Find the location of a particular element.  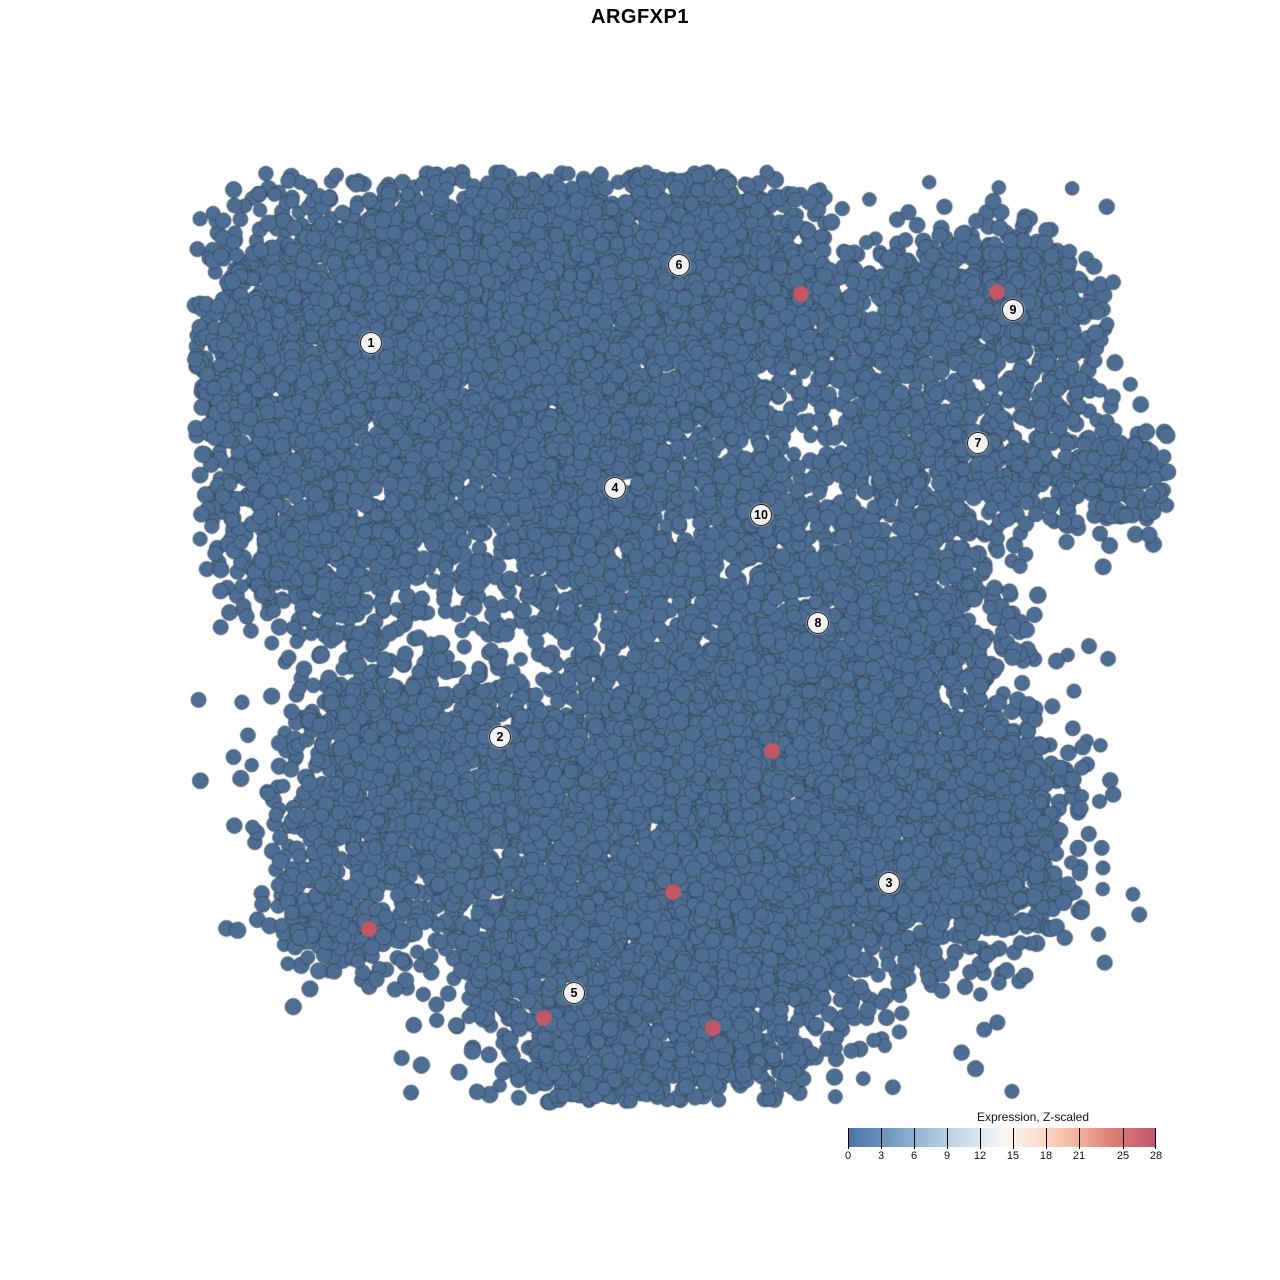

colorbar-tick-label: 6 is located at coordinates (914, 1156).